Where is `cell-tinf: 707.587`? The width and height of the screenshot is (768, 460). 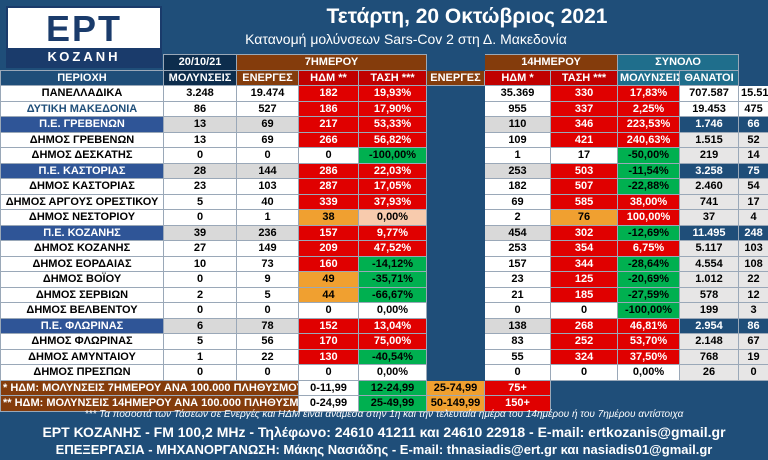
cell-tinf: 707.587 is located at coordinates (709, 93).